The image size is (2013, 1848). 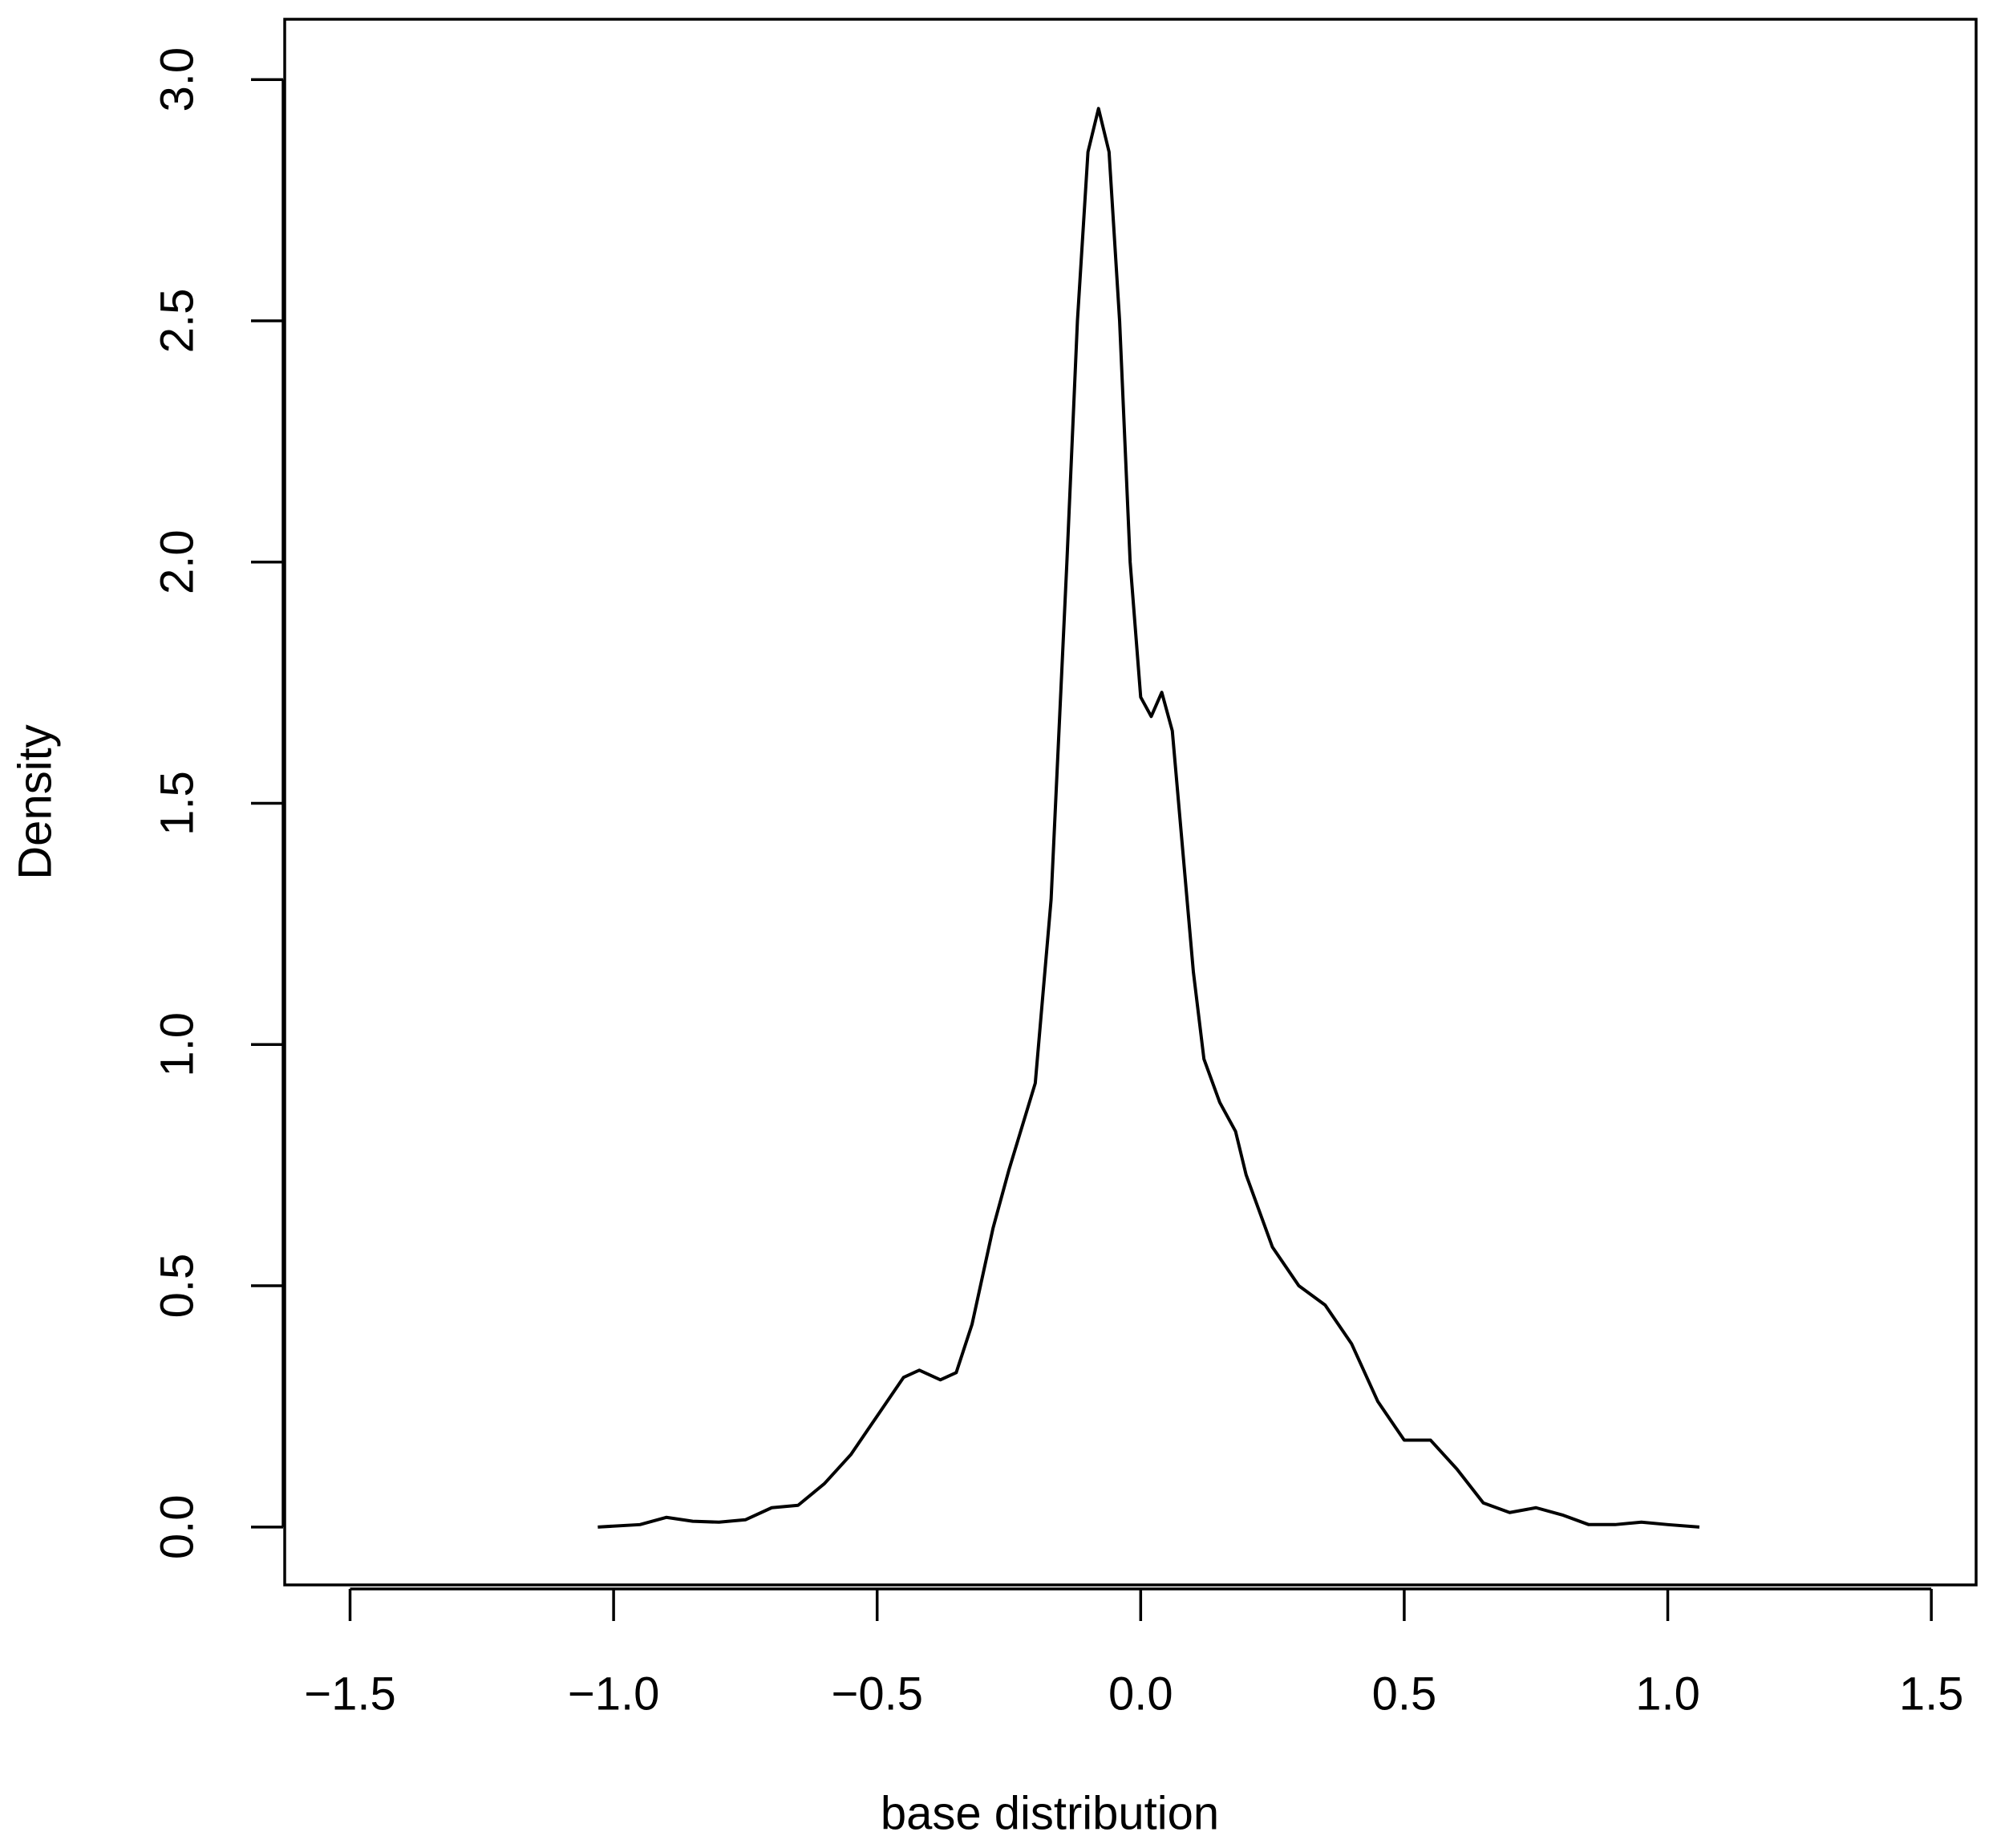 What do you see at coordinates (1932, 1694) in the screenshot?
I see `x-tick-label: 1.5` at bounding box center [1932, 1694].